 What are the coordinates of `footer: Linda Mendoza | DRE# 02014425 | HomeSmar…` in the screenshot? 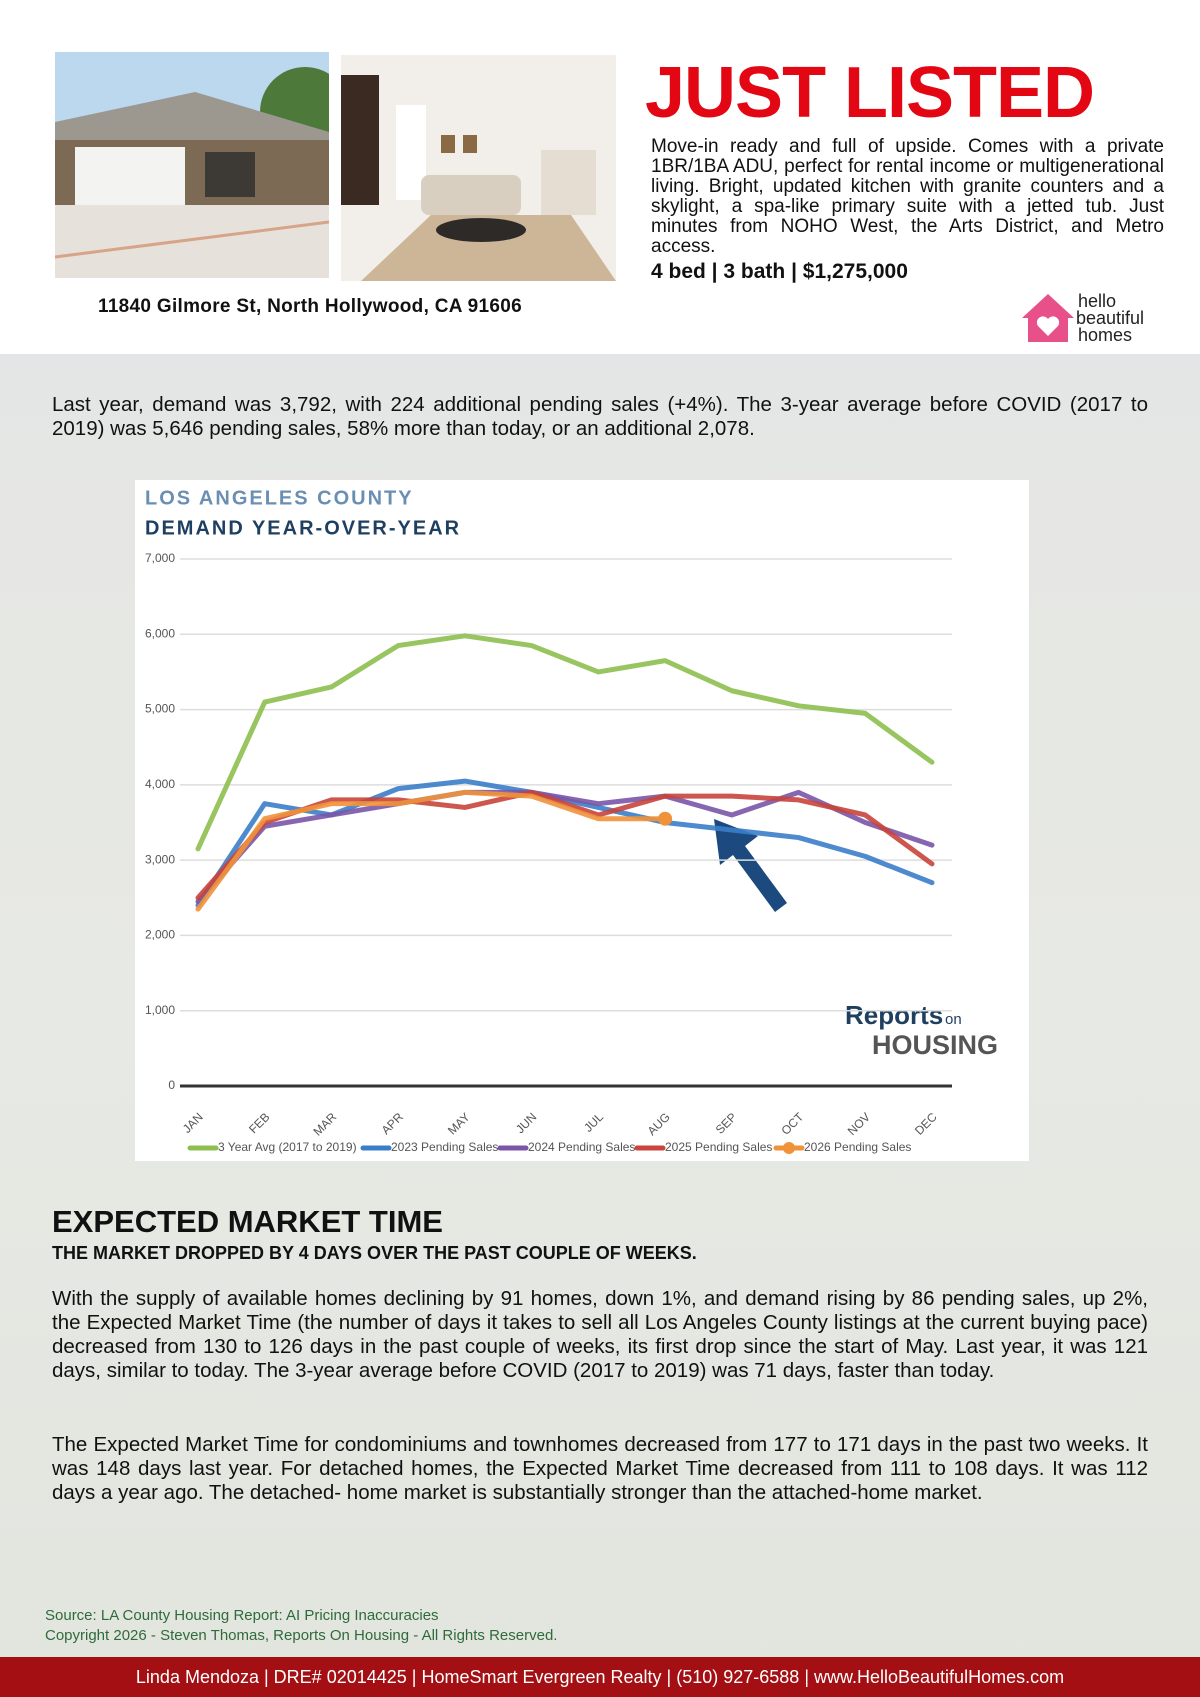 It's located at (600, 1677).